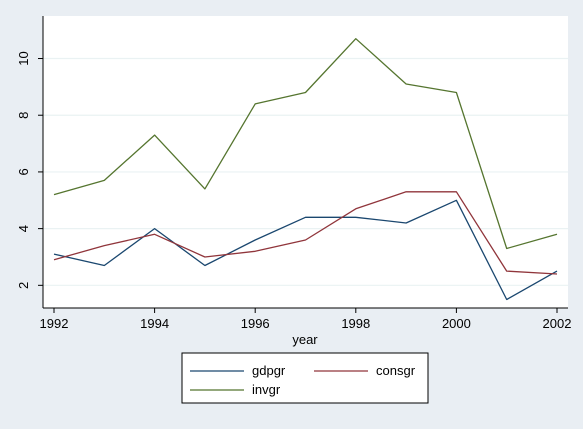 This screenshot has width=583, height=429. What do you see at coordinates (255, 323) in the screenshot?
I see `x-tick-label: 1996` at bounding box center [255, 323].